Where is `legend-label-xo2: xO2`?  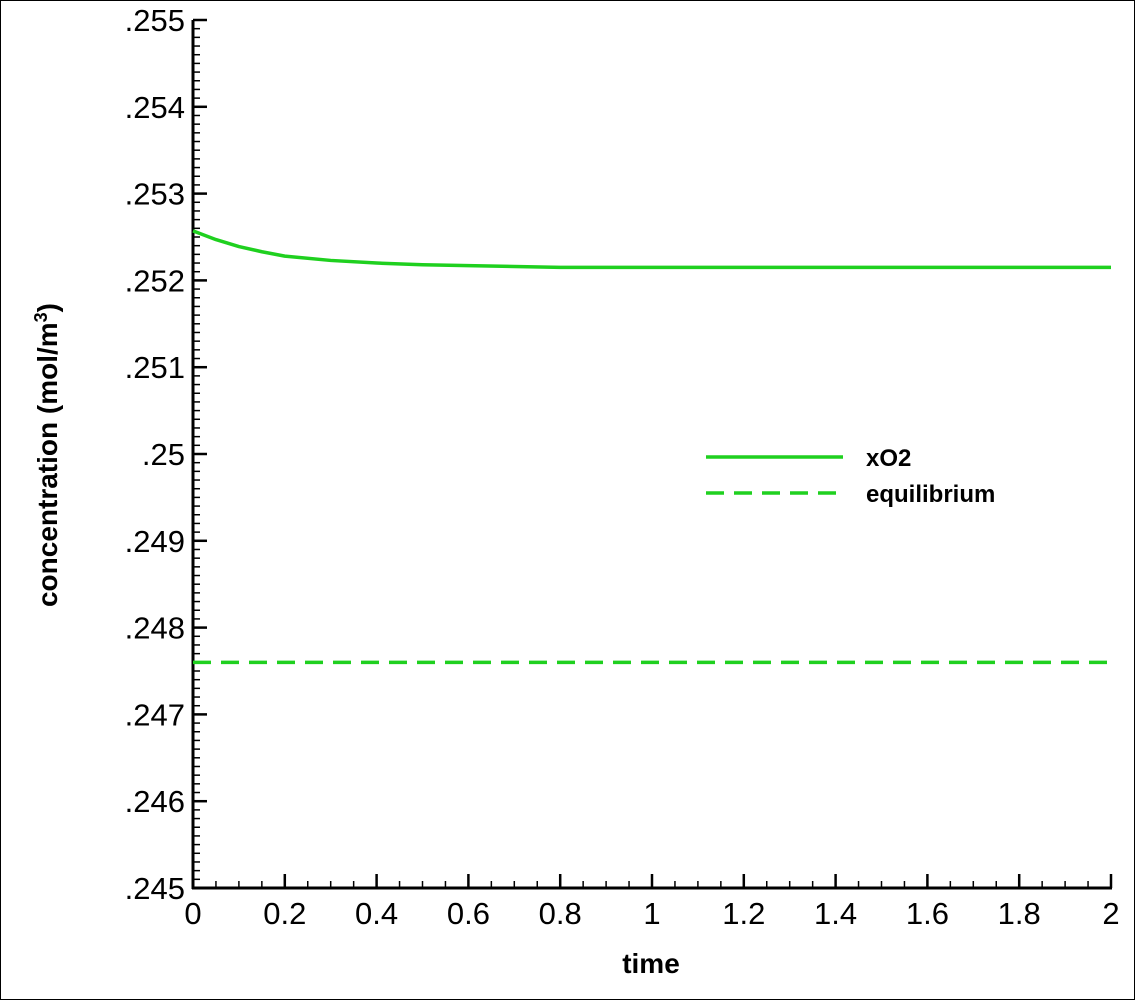 legend-label-xo2: xO2 is located at coordinates (888, 458).